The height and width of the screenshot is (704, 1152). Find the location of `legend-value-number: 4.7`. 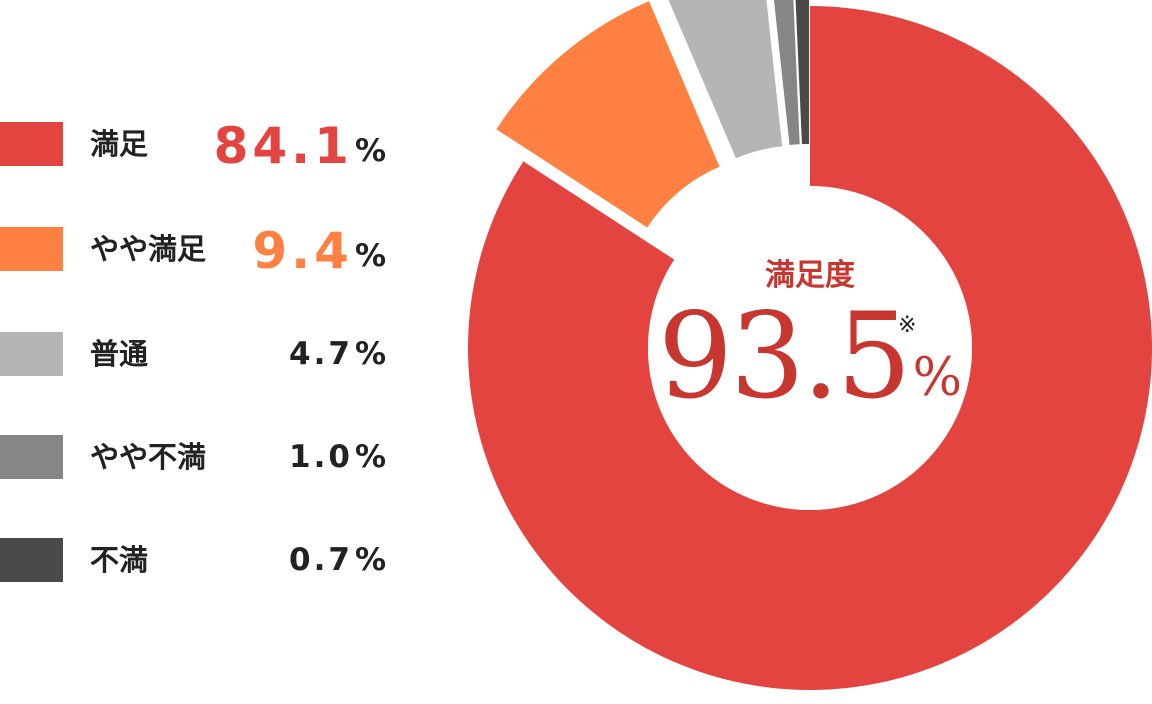

legend-value-number: 4.7 is located at coordinates (321, 354).